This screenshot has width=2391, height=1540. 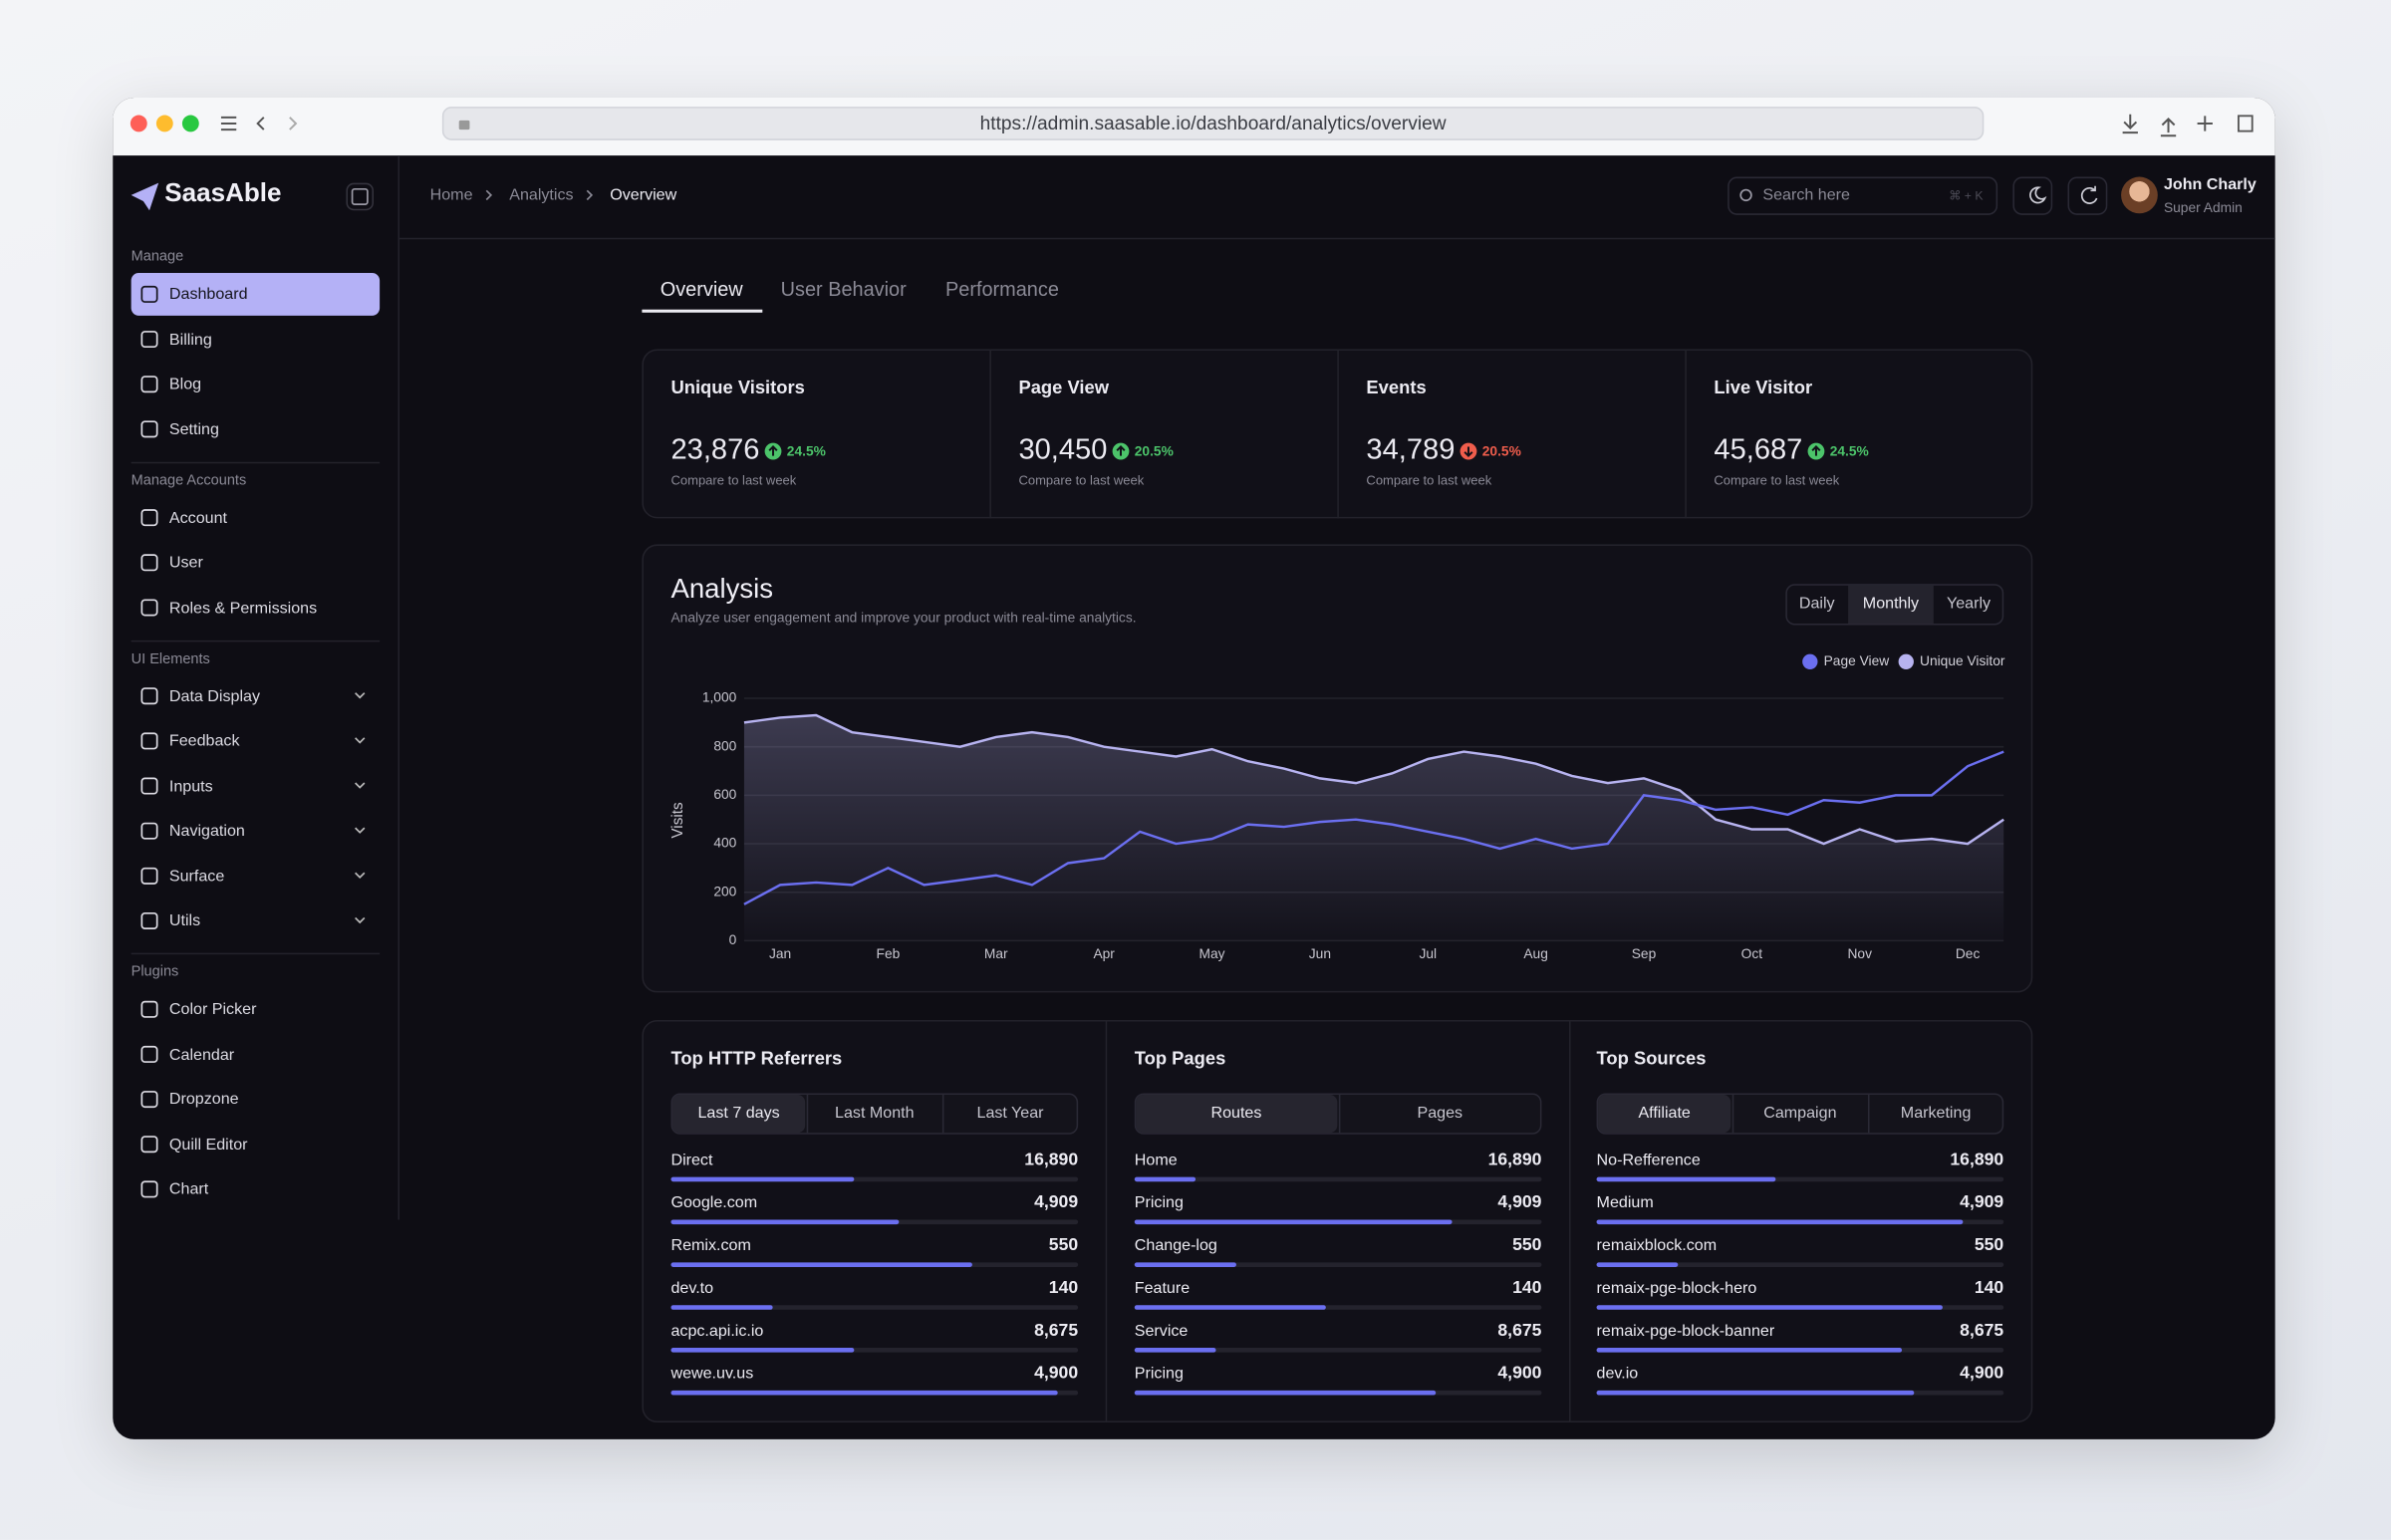 I want to click on sidebar-item: Dashboard, so click(x=208, y=294).